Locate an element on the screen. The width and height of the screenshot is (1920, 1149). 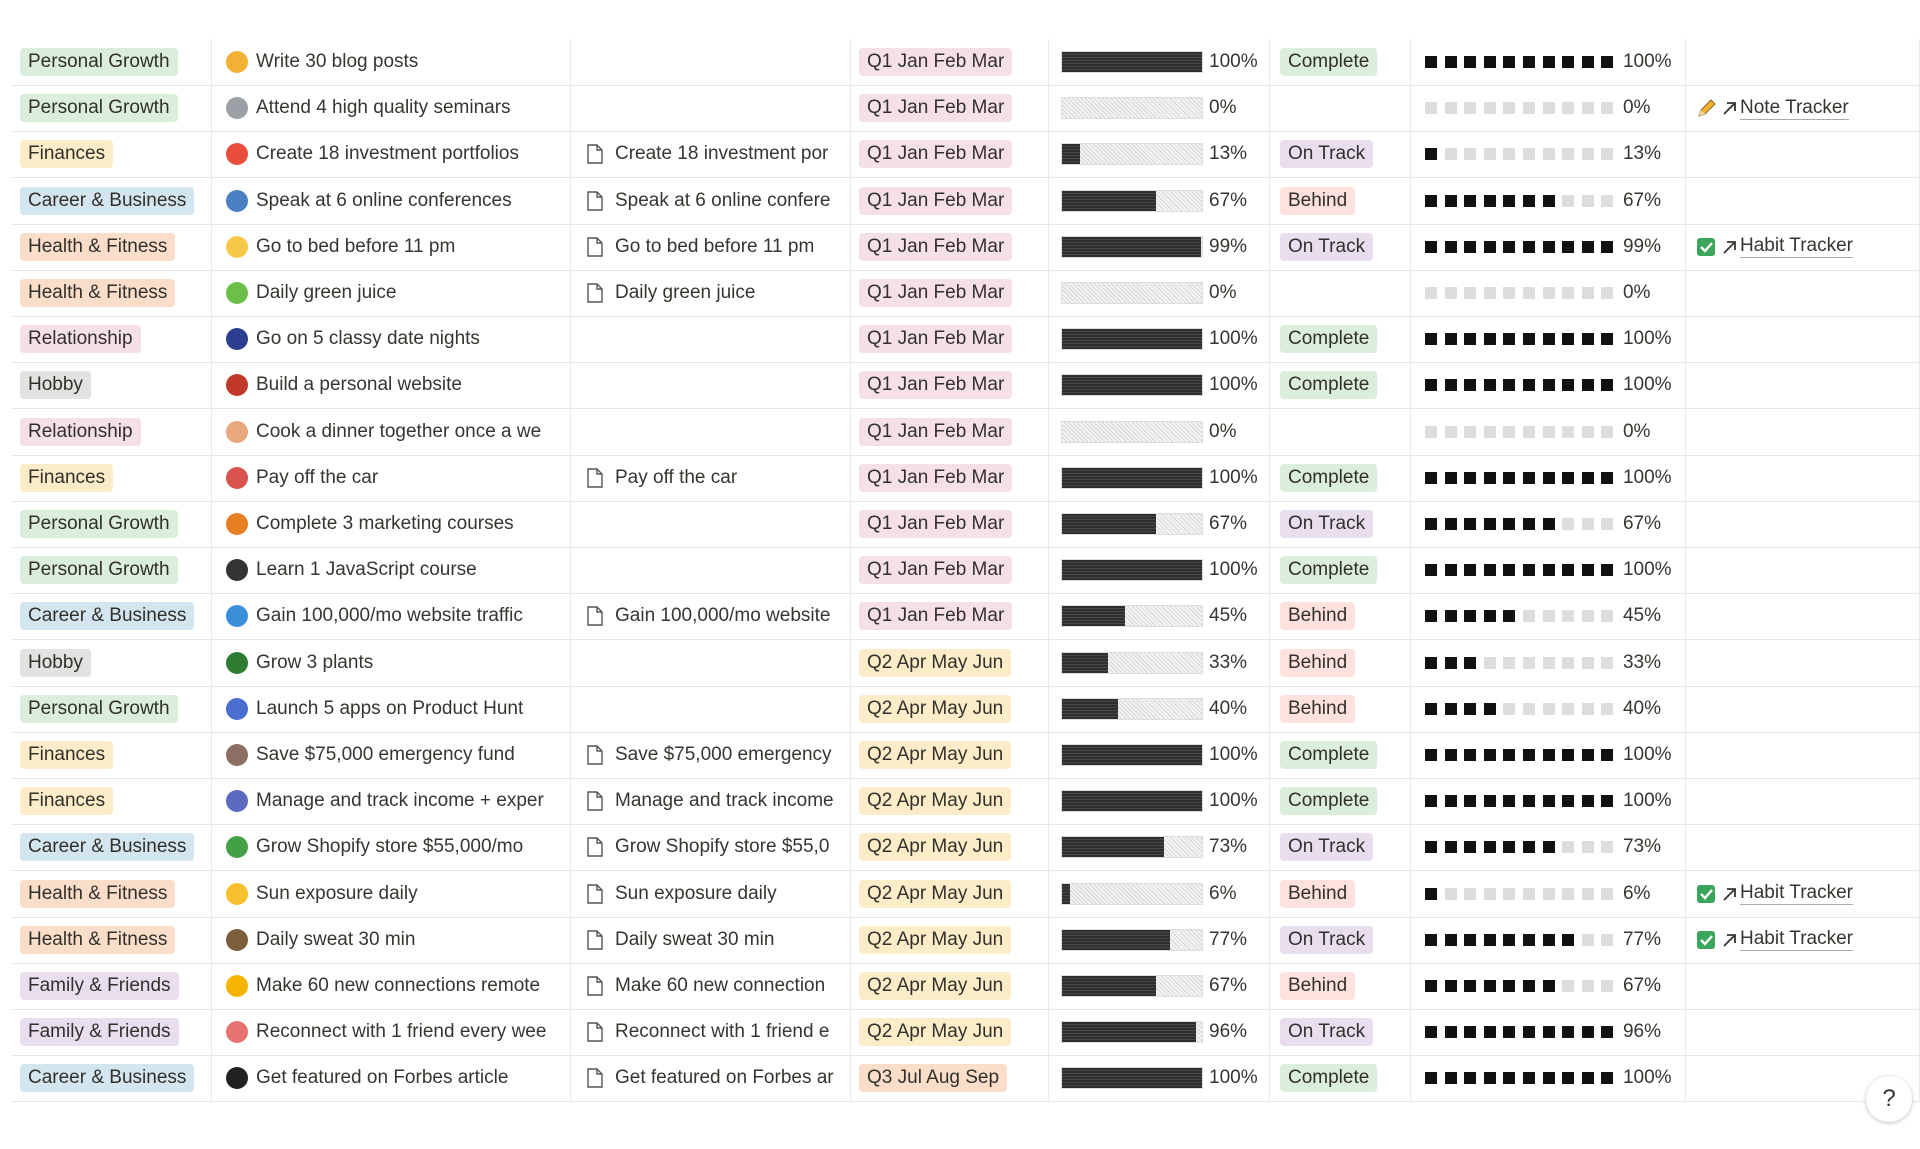
doc-link: Pay off the car is located at coordinates (676, 477).